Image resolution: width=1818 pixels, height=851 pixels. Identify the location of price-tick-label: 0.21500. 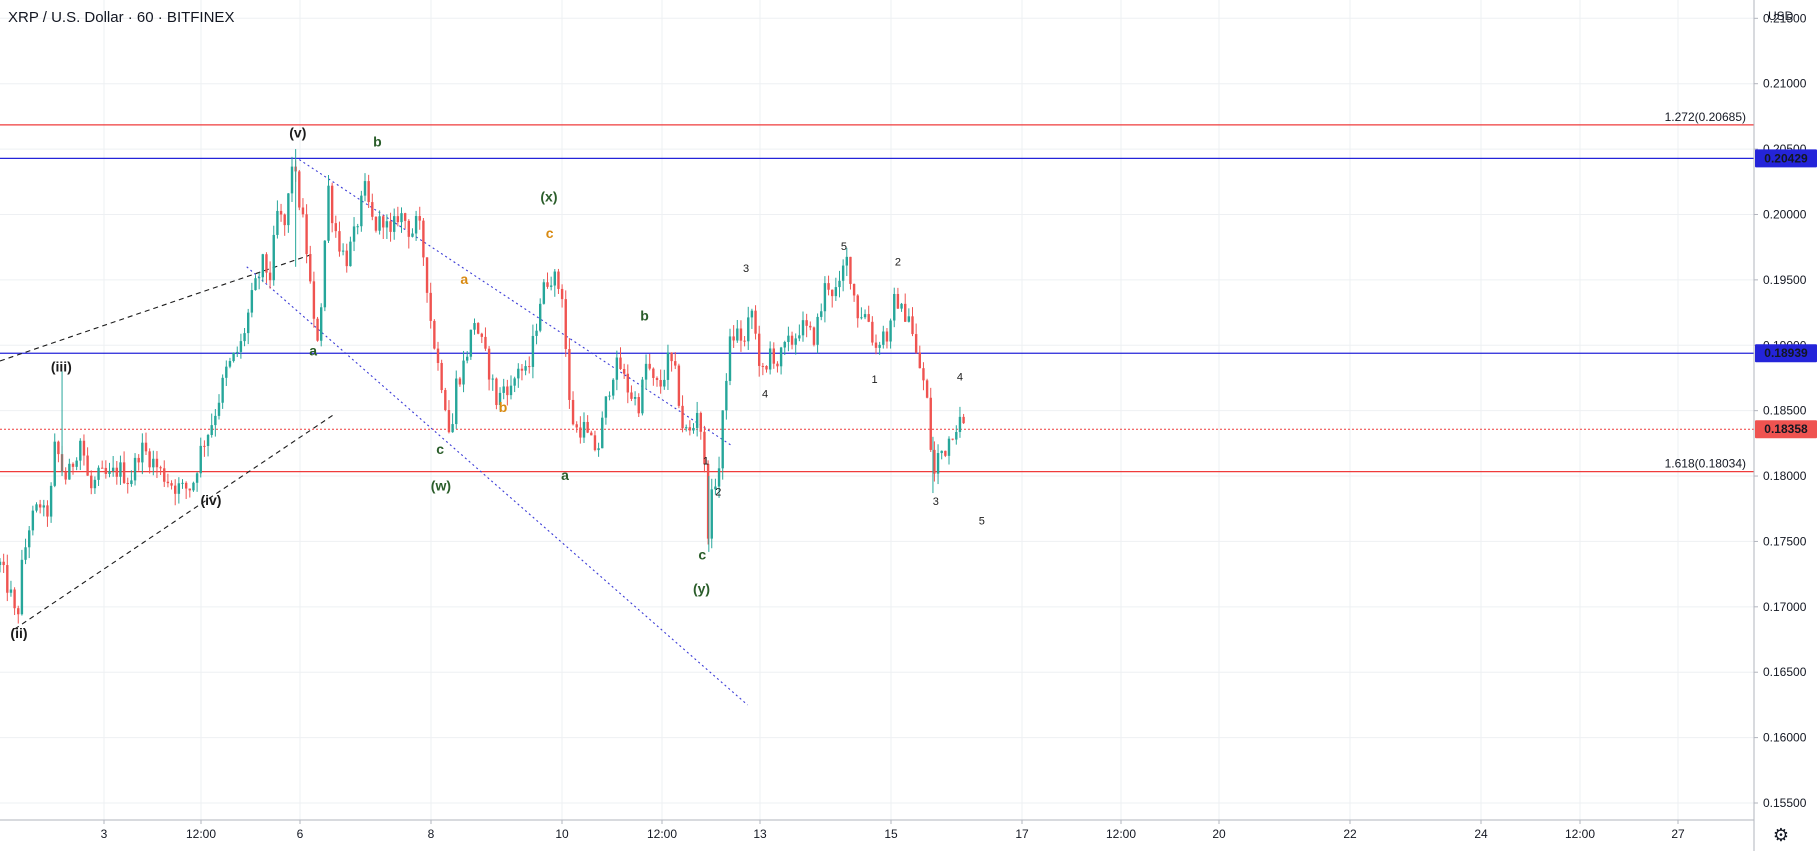
(1785, 18).